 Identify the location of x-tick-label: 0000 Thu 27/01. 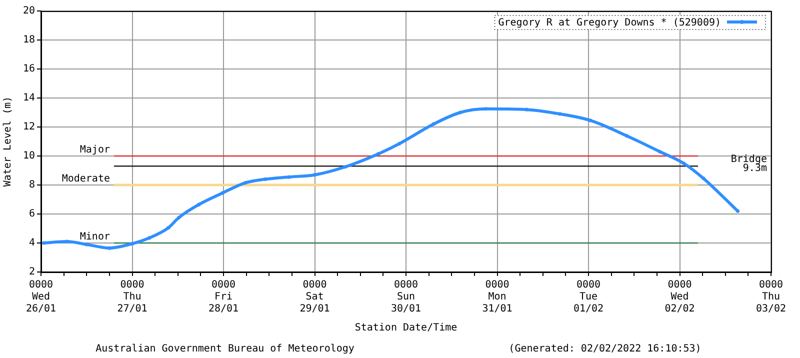
(132, 297).